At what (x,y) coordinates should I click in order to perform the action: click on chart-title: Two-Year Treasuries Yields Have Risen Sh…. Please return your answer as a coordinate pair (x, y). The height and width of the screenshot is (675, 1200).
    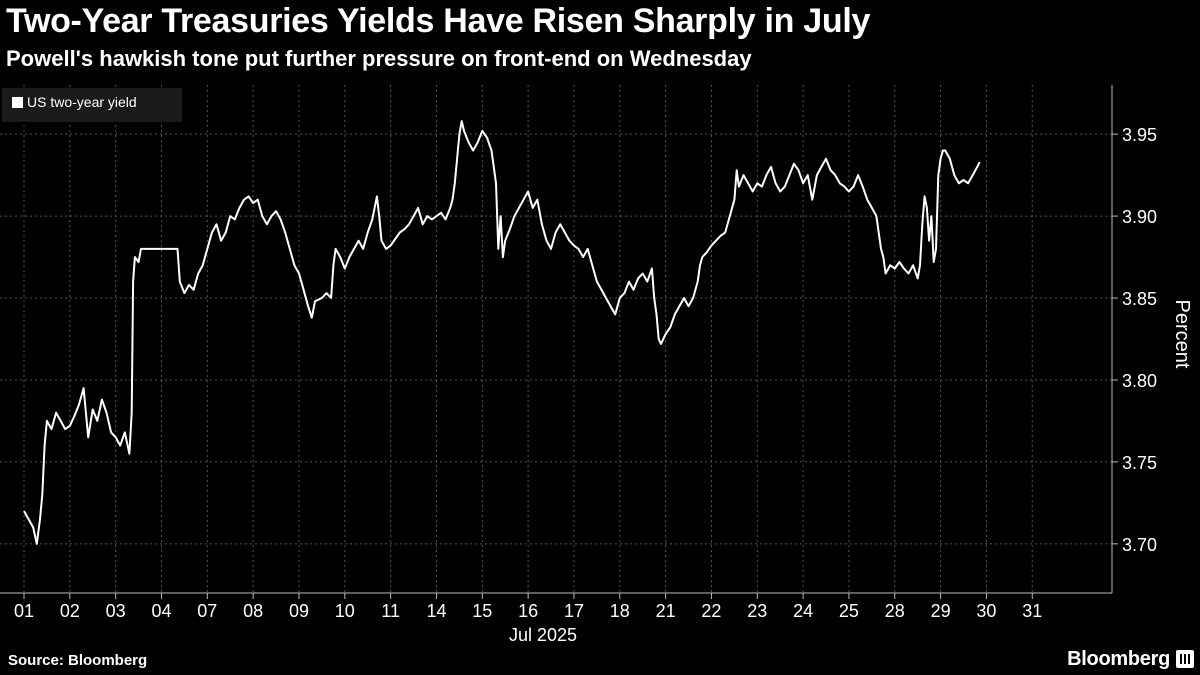
    Looking at the image, I should click on (438, 21).